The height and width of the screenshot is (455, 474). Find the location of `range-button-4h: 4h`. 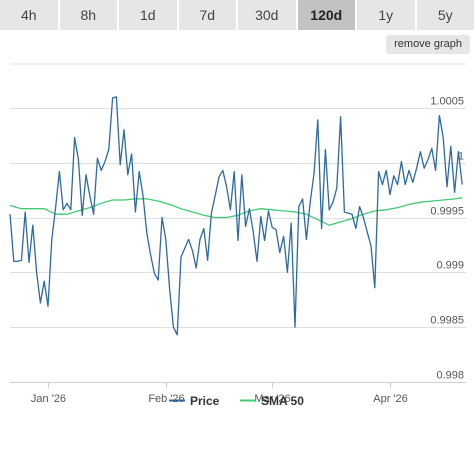

range-button-4h: 4h is located at coordinates (30, 15).